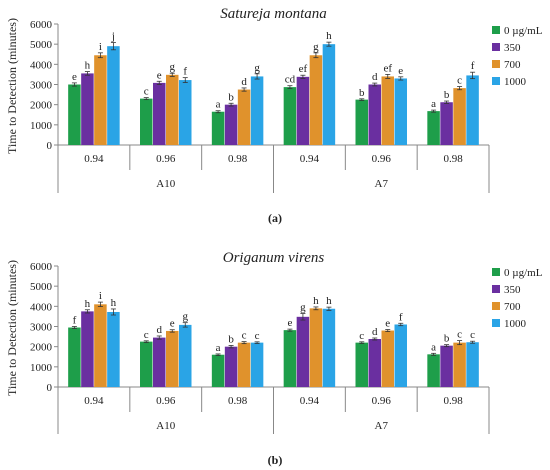 The image size is (550, 470). What do you see at coordinates (274, 258) in the screenshot?
I see `chart-title: Origanum virens` at bounding box center [274, 258].